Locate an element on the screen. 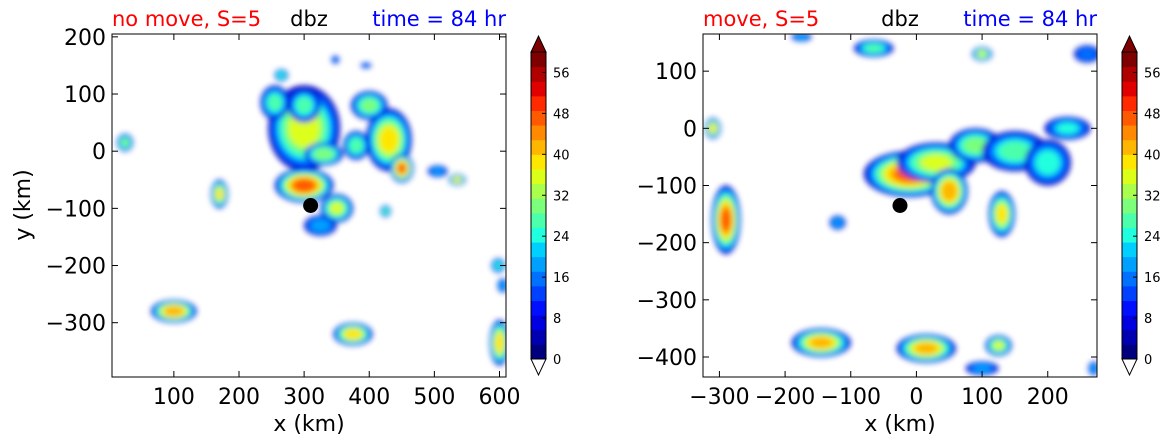 Image resolution: width=1169 pixels, height=447 pixels. panel1-colorbar: 0 8 16 24 32 40 48 56 is located at coordinates (550, 205).